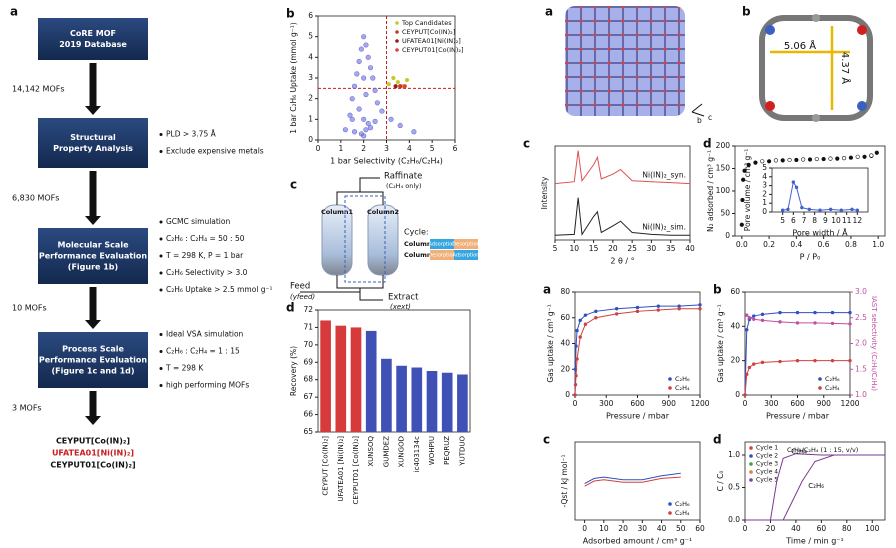  Describe the element at coordinates (814, 541) in the screenshot. I see `x-axis-label: Time / min g⁻¹` at that location.